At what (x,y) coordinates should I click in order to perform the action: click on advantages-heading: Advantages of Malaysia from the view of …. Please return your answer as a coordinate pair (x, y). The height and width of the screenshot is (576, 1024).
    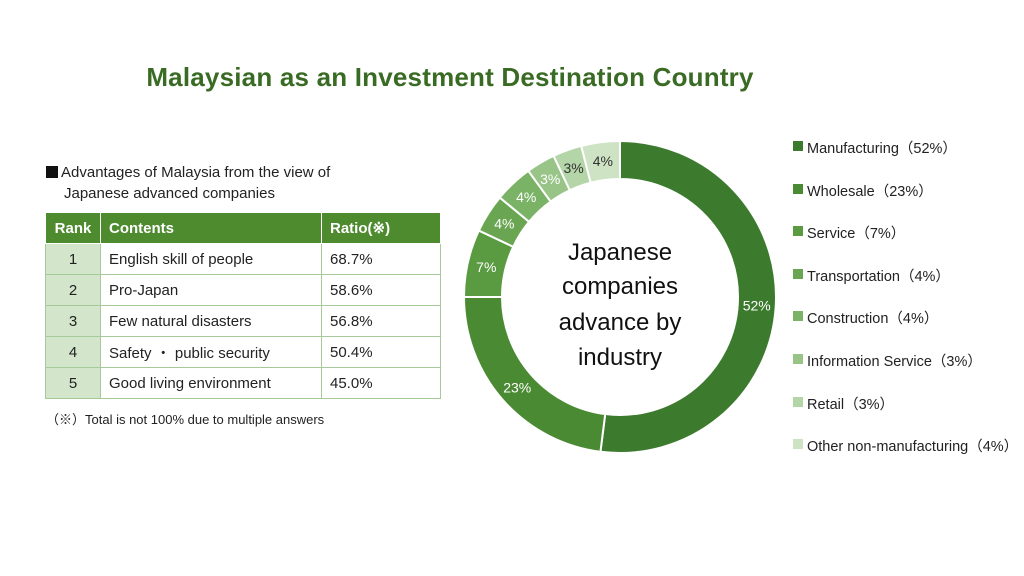
    Looking at the image, I should click on (246, 183).